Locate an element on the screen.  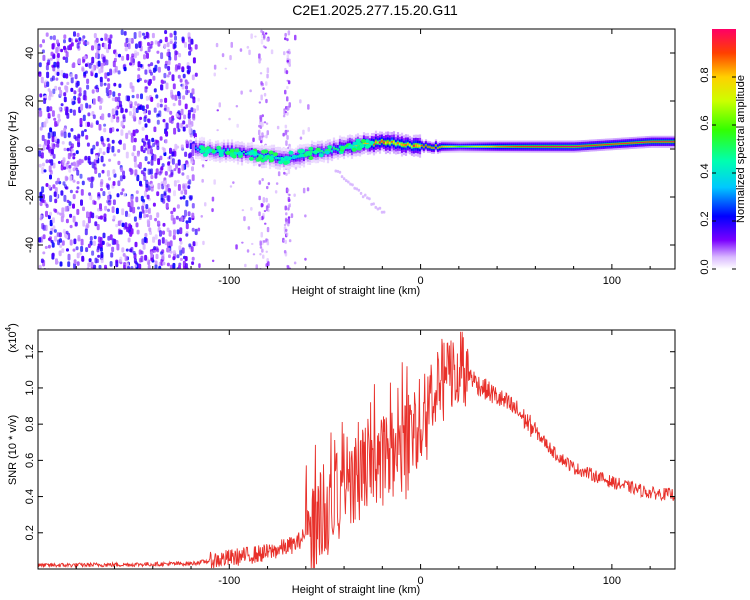
colorbar-tick-label: 0.0 is located at coordinates (705, 266).